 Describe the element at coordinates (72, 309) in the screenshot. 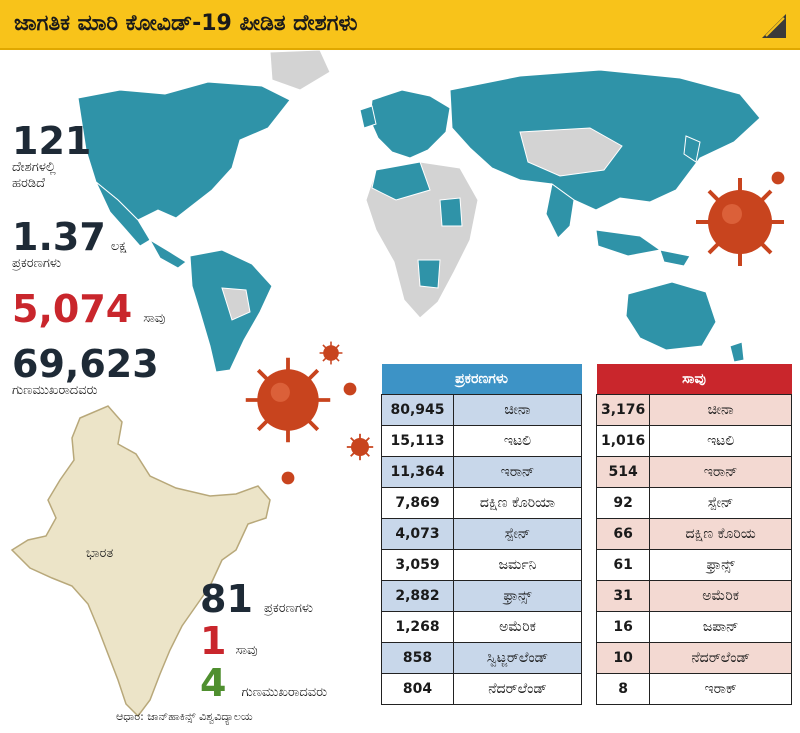

I see `deaths-count: 5,074` at that location.